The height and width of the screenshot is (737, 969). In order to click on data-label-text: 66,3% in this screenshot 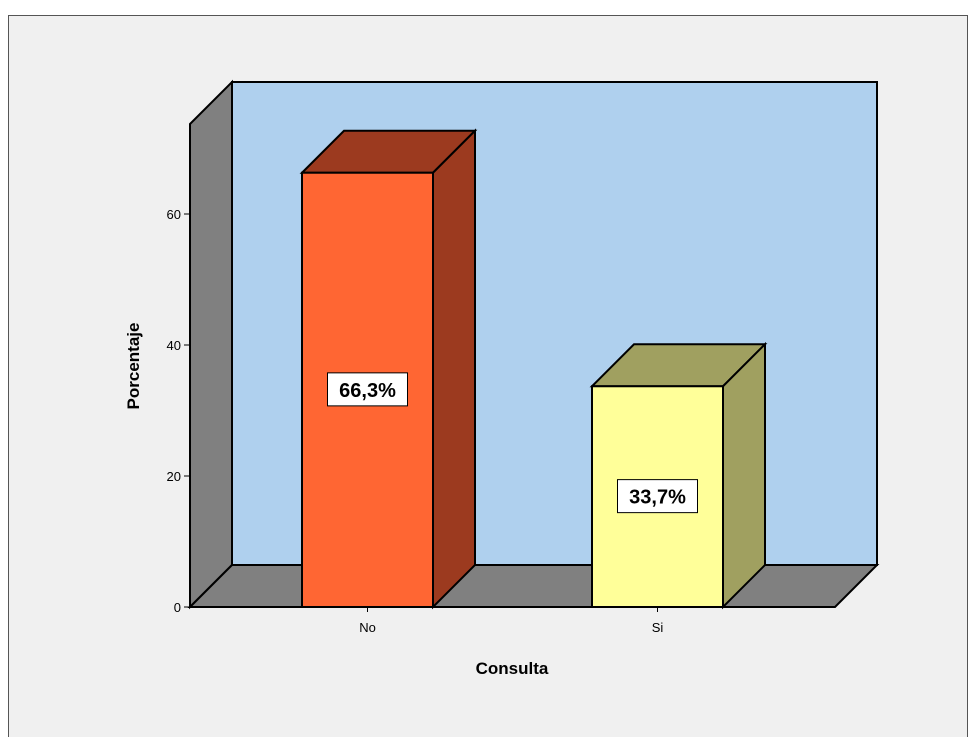, I will do `click(367, 391)`.